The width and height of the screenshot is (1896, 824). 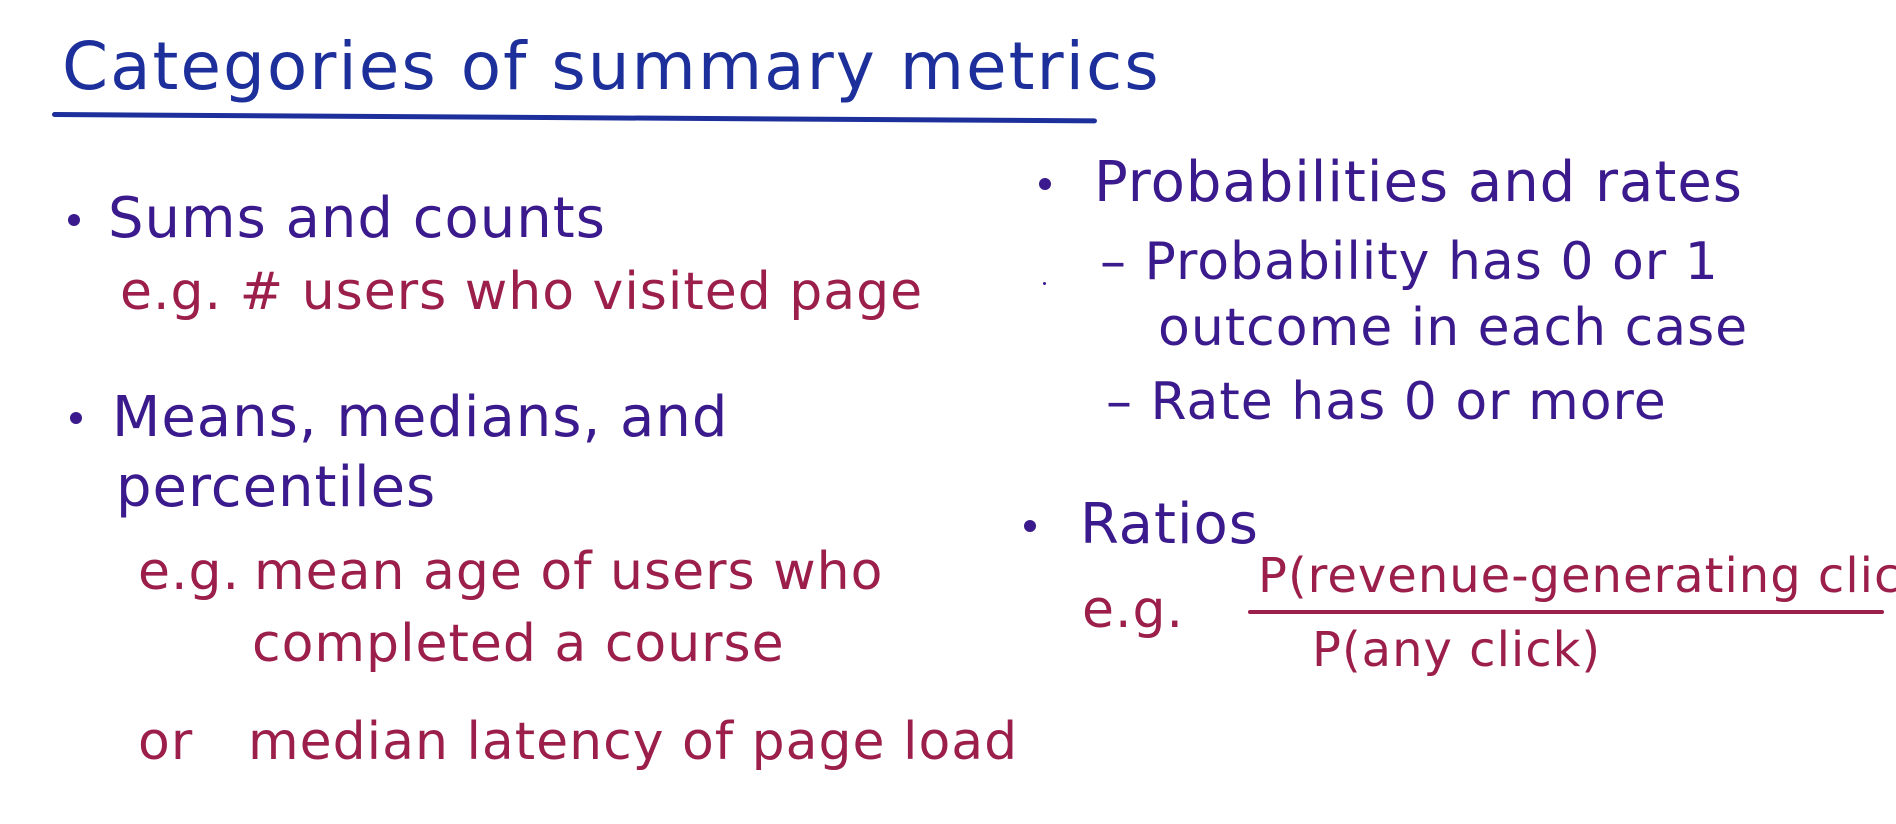 What do you see at coordinates (357, 218) in the screenshot?
I see `sums-heading: Sums and counts` at bounding box center [357, 218].